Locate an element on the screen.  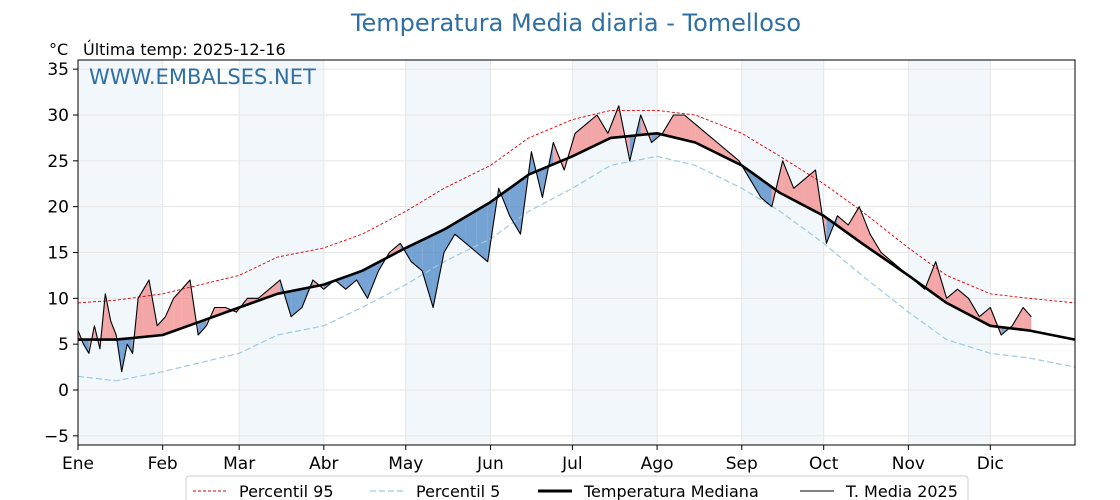
y-tick-label: 5 is located at coordinates (63, 345).